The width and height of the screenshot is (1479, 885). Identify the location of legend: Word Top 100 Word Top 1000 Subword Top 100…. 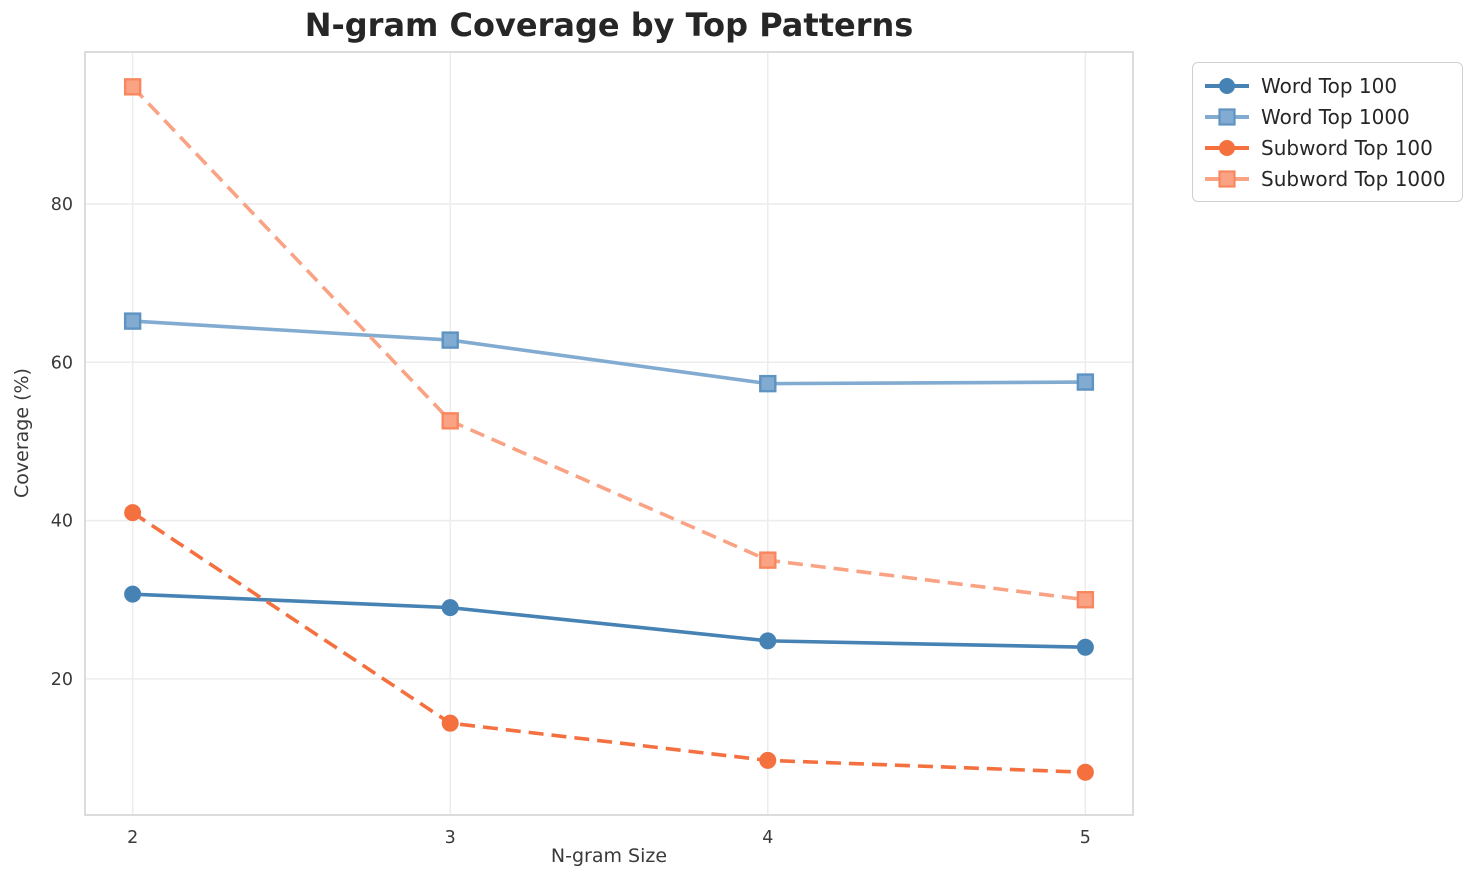
(1327, 132).